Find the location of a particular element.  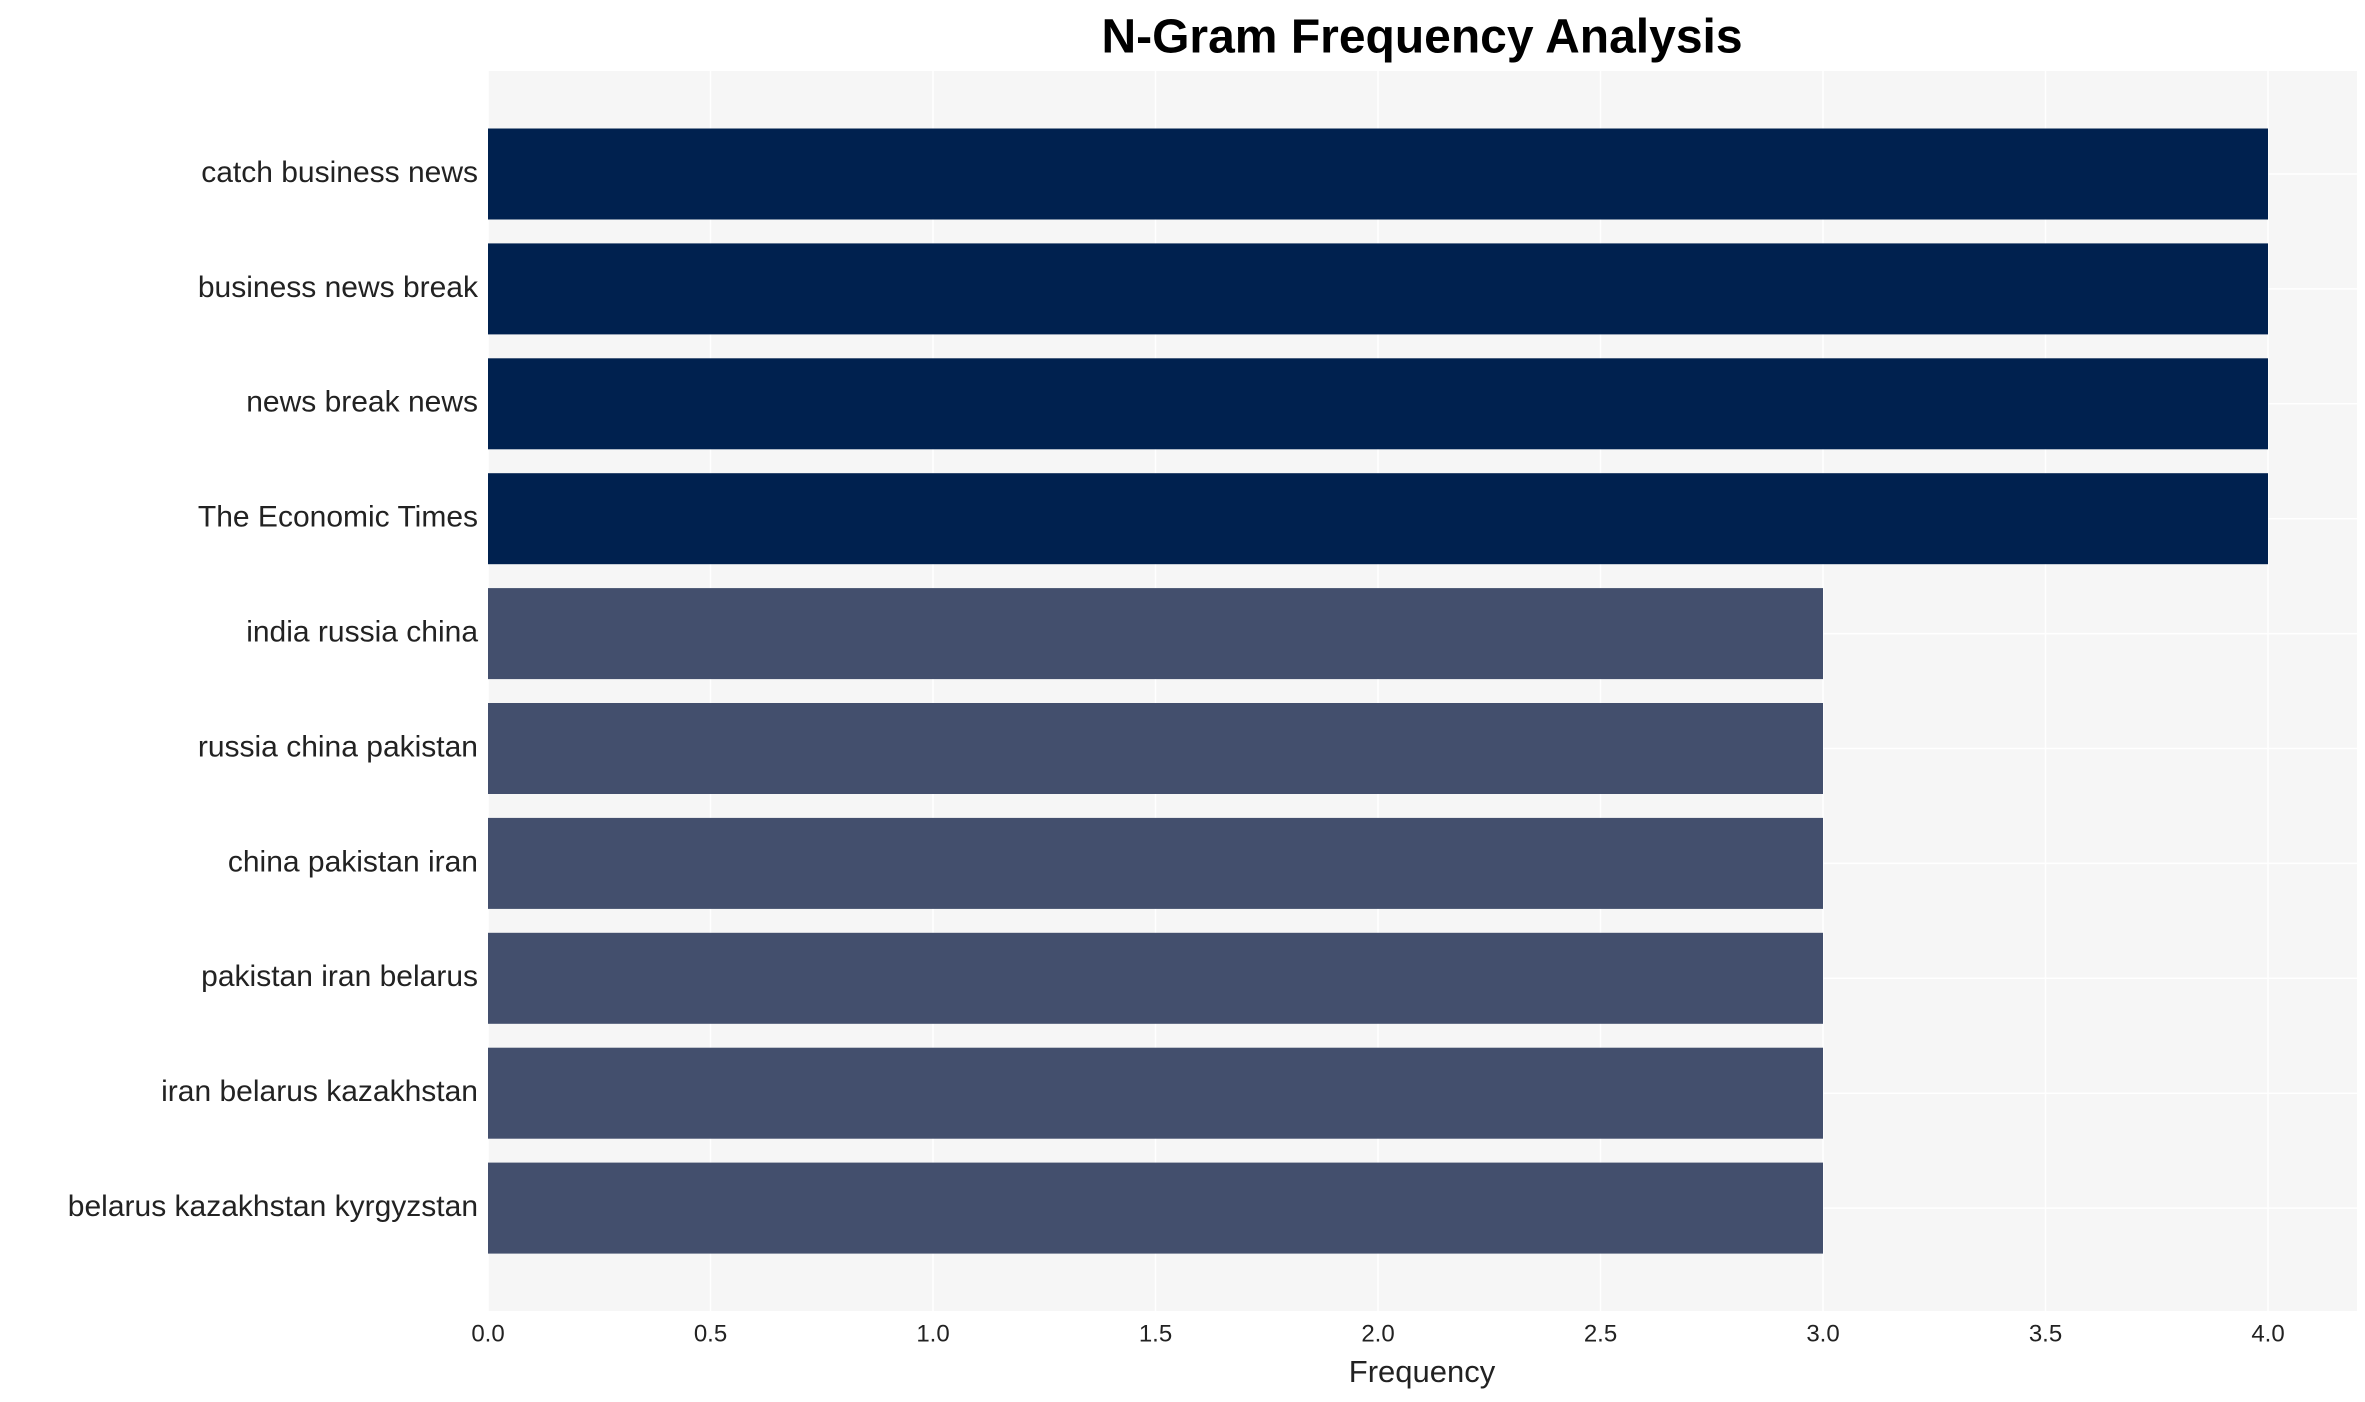

y-tick-label: iran belarus kazakhstan is located at coordinates (319, 1091).